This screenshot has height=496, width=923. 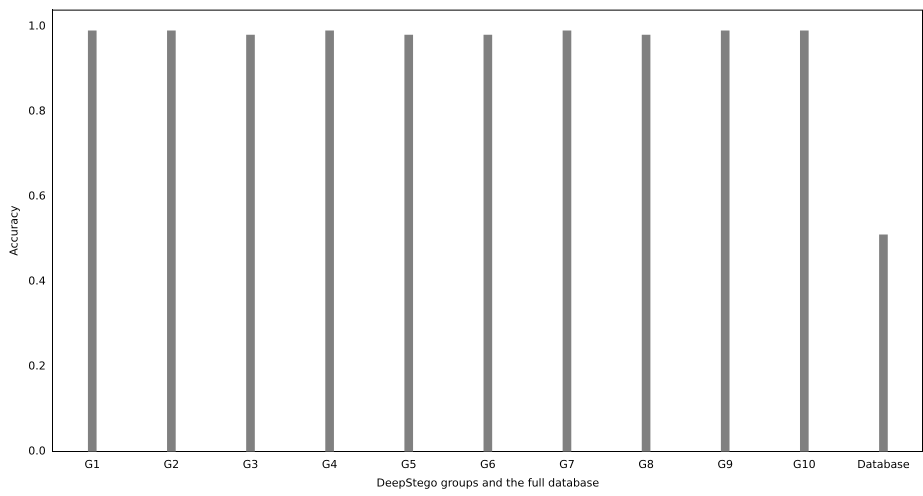 I want to click on y-tick-label: 0.8, so click(x=37, y=111).